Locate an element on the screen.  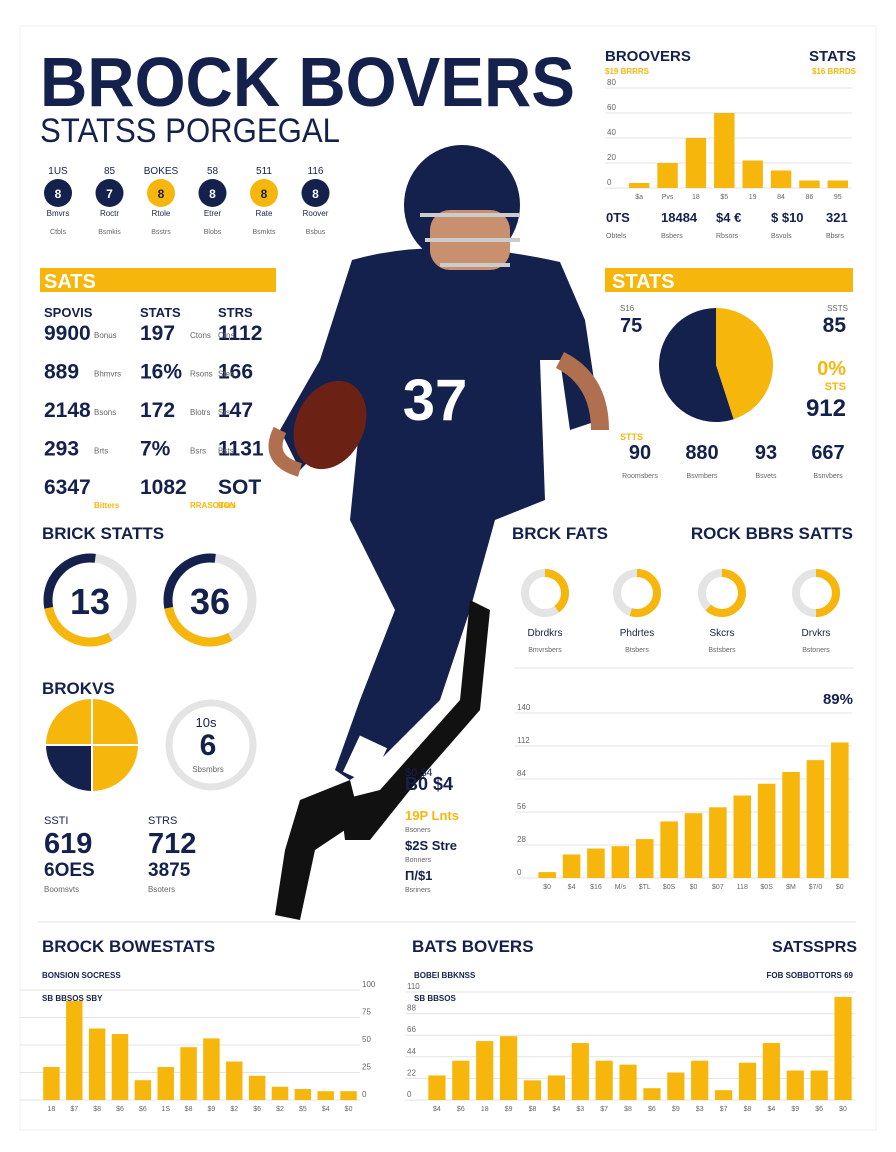
stat-note: Blobs is located at coordinates (213, 232).